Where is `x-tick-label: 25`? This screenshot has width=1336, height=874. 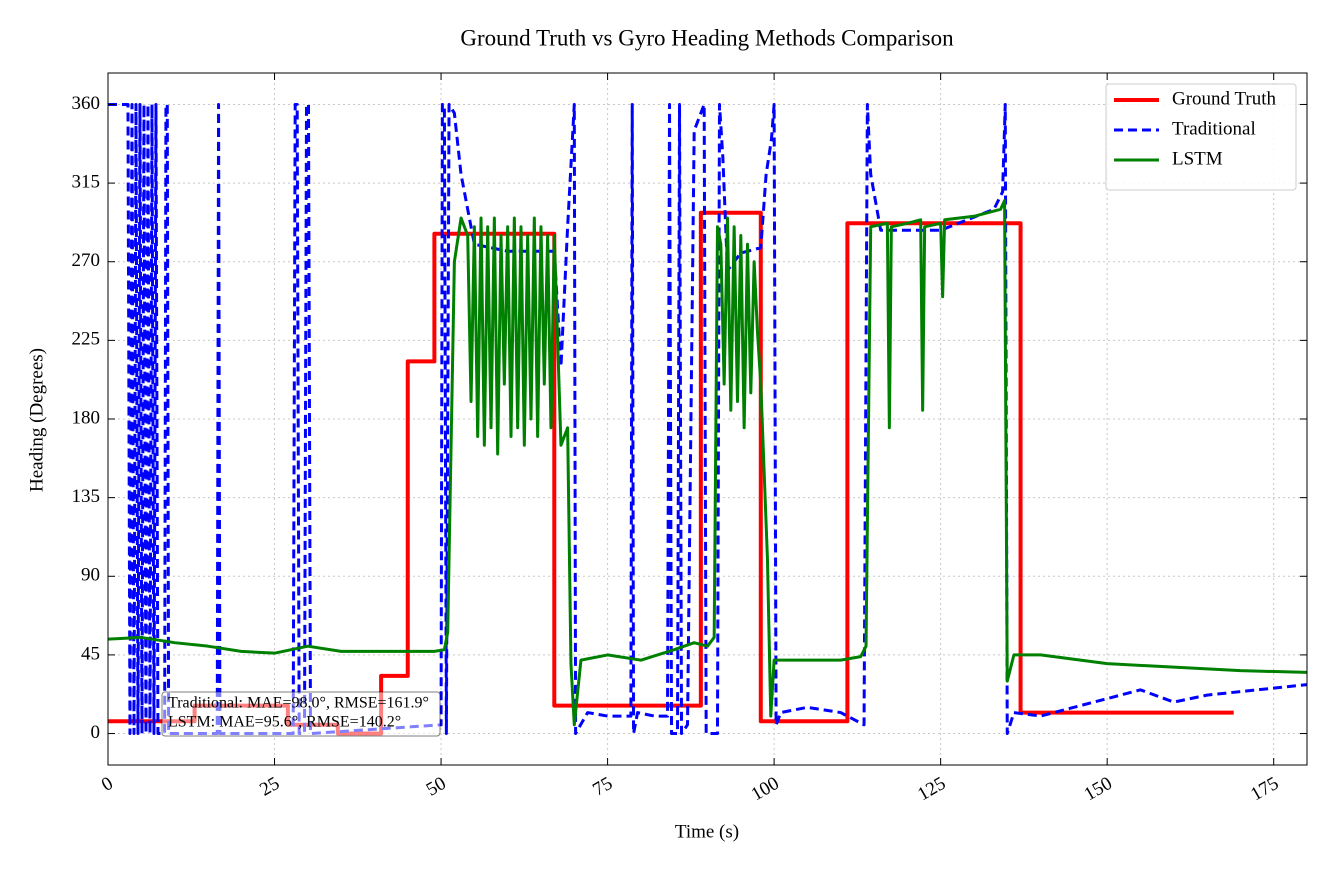 x-tick-label: 25 is located at coordinates (269, 787).